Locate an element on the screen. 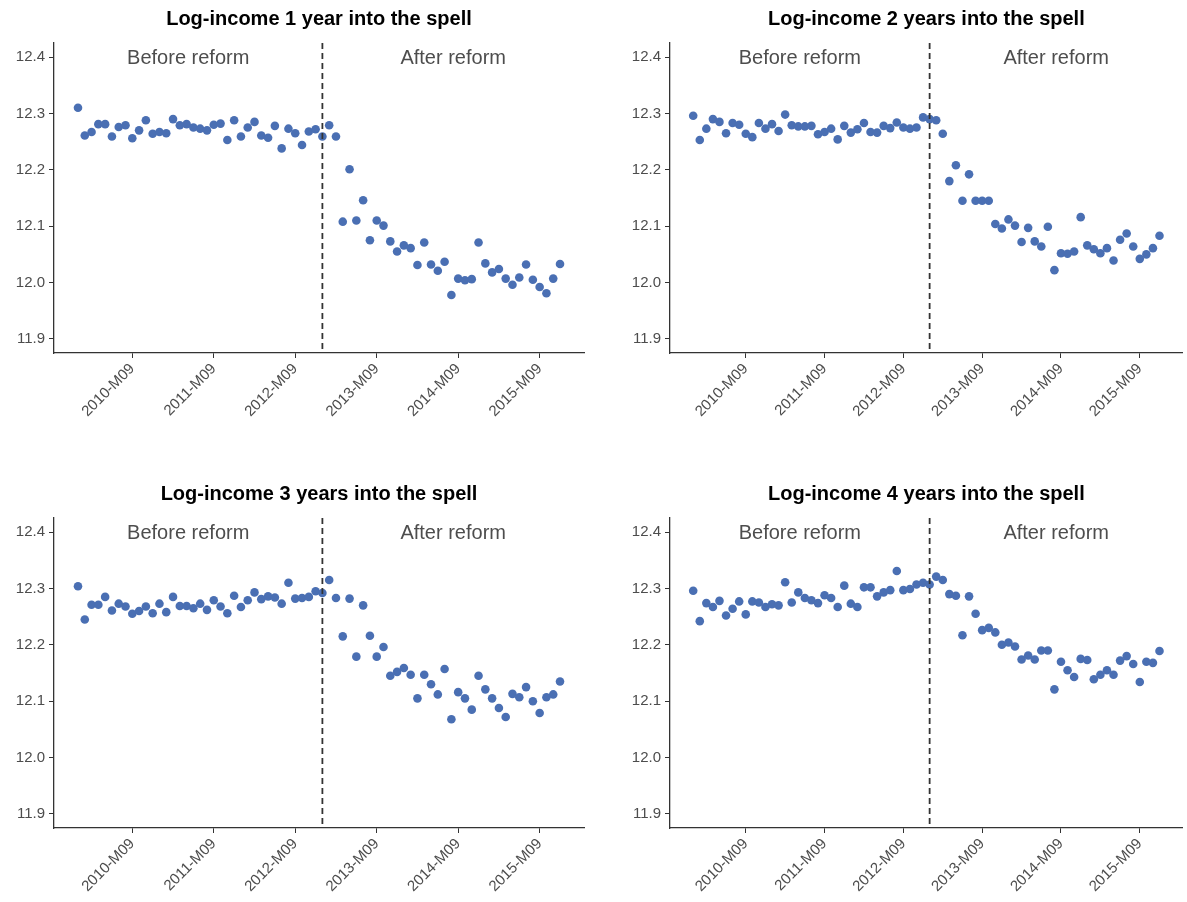 This screenshot has width=1187, height=902. chart-title: Log-income 2 years into the spell is located at coordinates (926, 17).